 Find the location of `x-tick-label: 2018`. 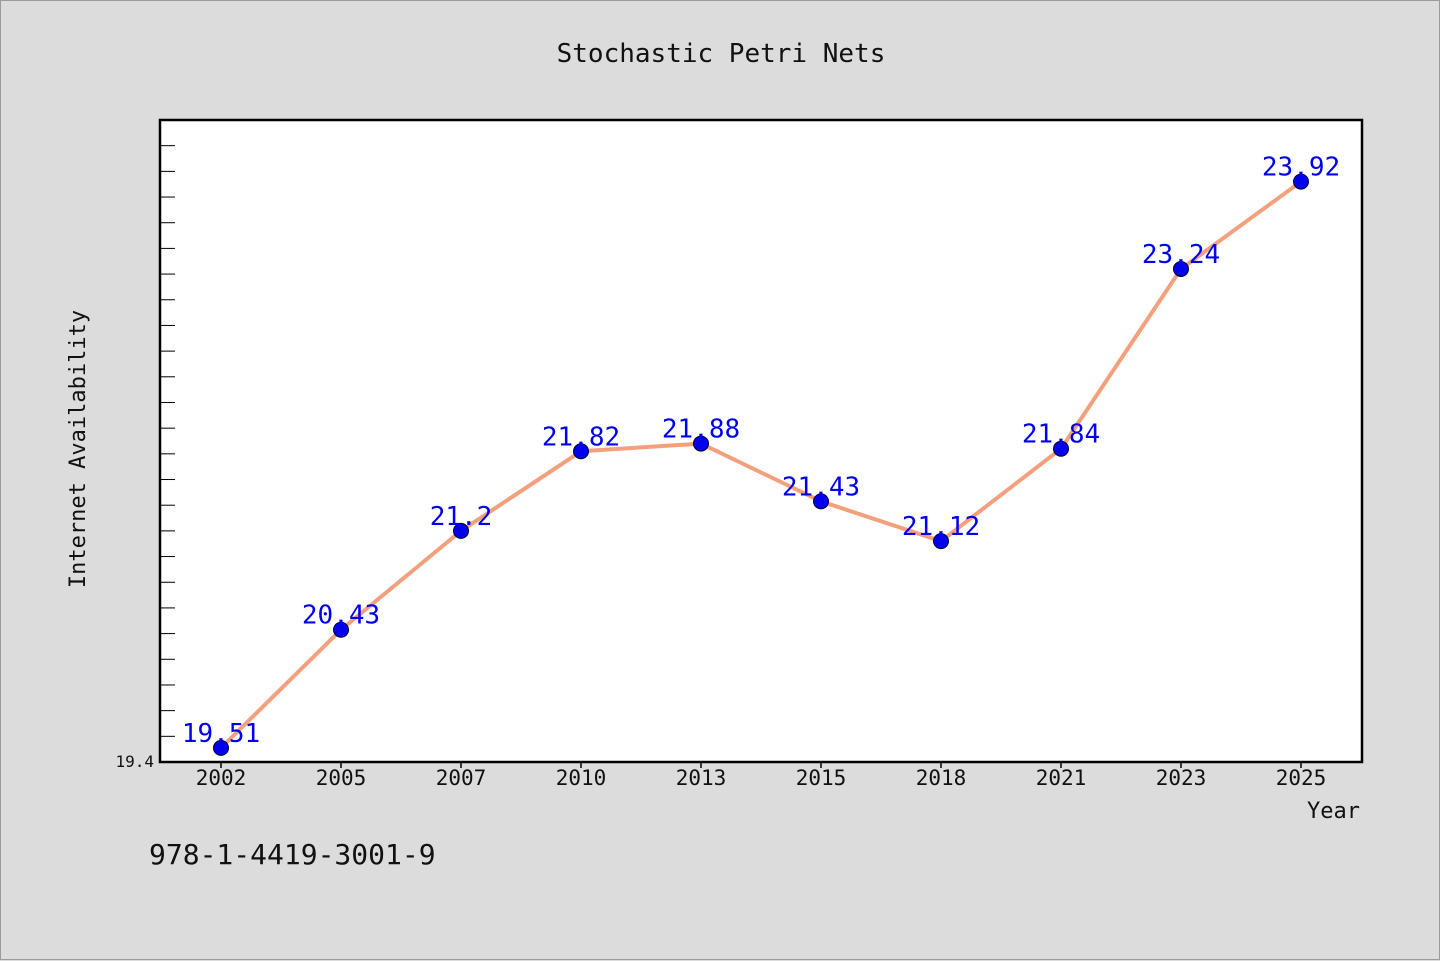

x-tick-label: 2018 is located at coordinates (941, 778).